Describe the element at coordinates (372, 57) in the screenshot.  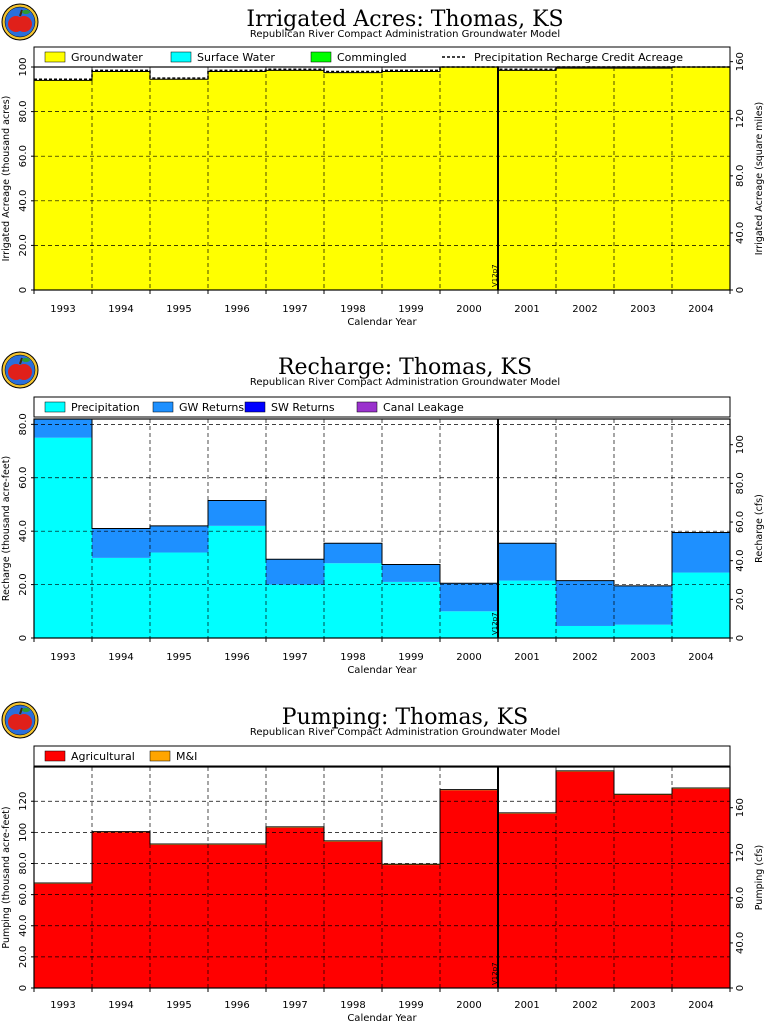
I see `legend-label: Commingled` at that location.